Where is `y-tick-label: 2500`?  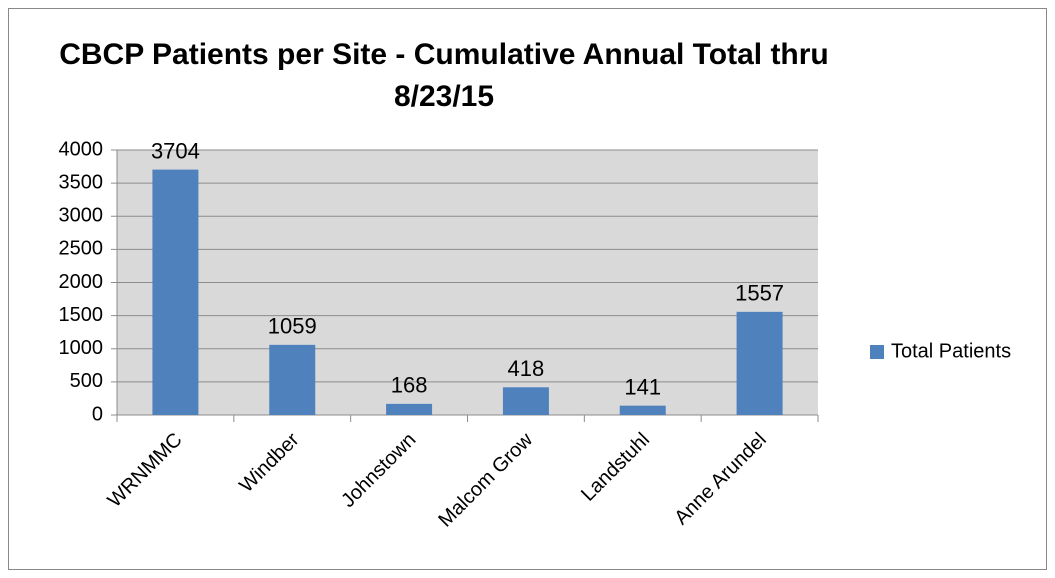 y-tick-label: 2500 is located at coordinates (81, 249).